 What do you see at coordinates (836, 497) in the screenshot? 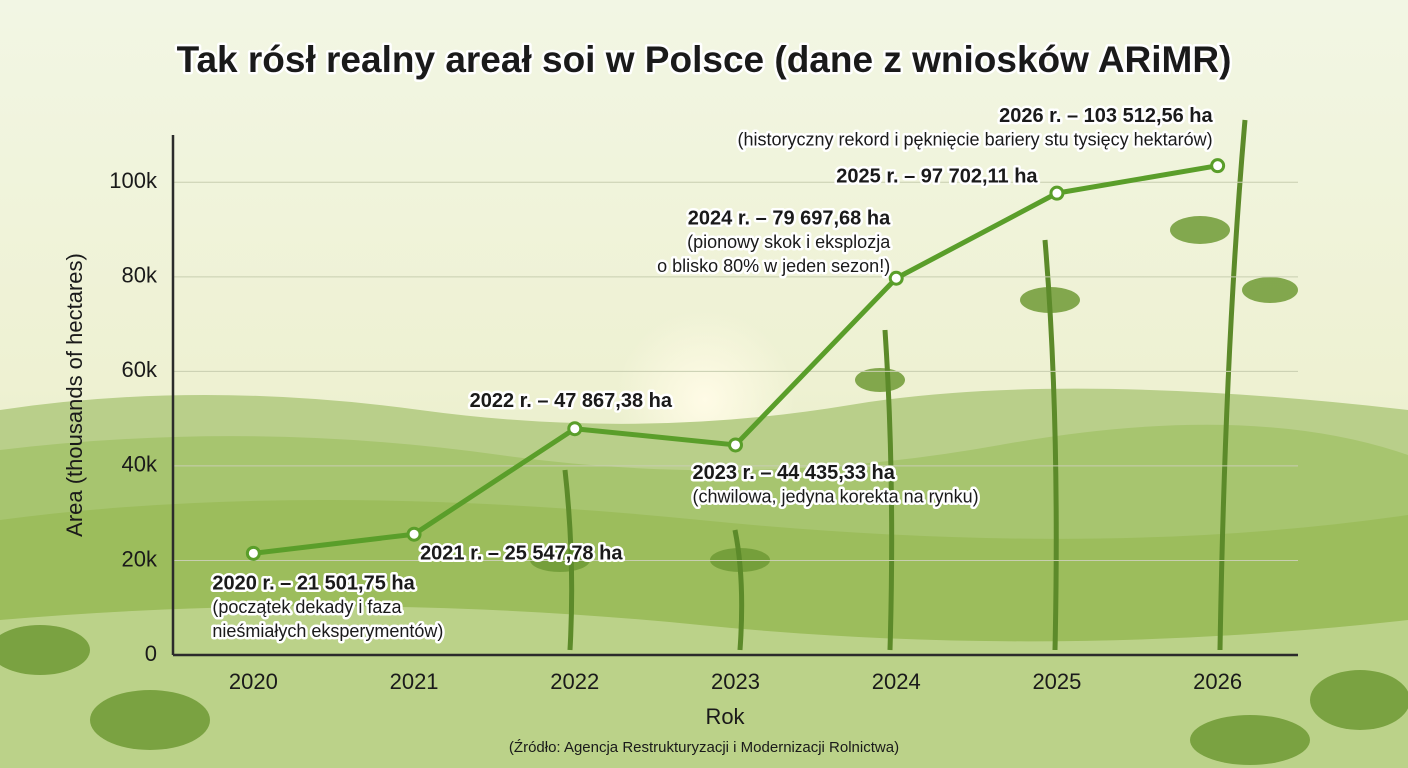
I see `value-note: (chwilowa, jedyna korekta na rynku)` at bounding box center [836, 497].